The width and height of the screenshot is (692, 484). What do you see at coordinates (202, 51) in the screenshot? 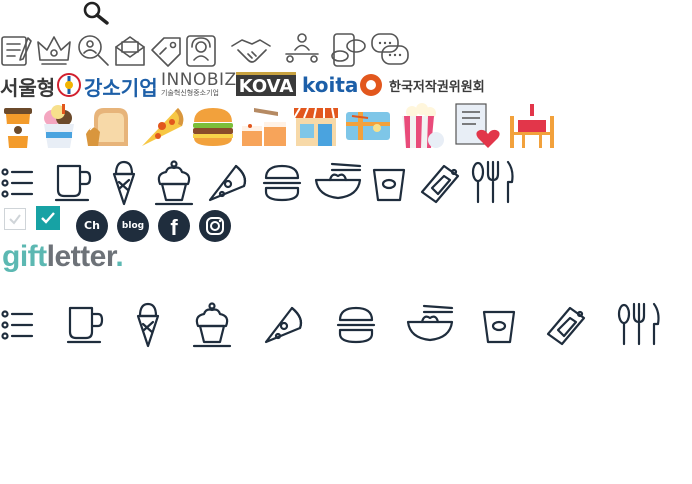
I see `support-agent-icon` at bounding box center [202, 51].